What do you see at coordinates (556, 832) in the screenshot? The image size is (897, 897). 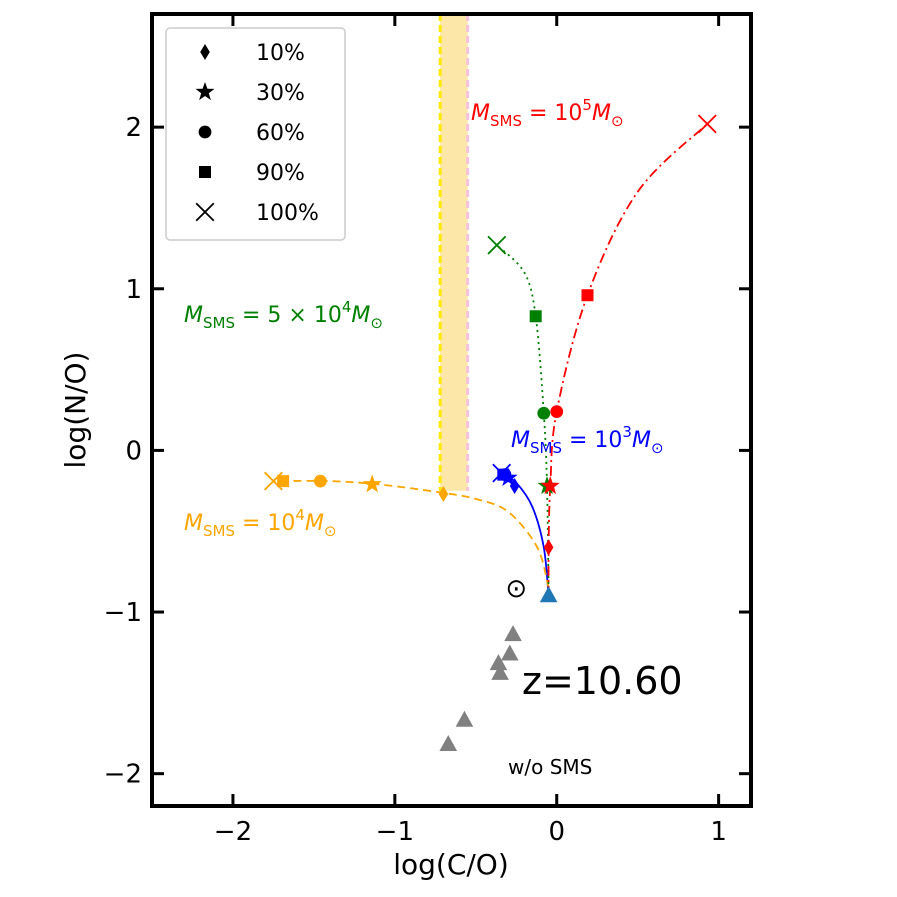 I see `x-tick-label-2: 0` at bounding box center [556, 832].